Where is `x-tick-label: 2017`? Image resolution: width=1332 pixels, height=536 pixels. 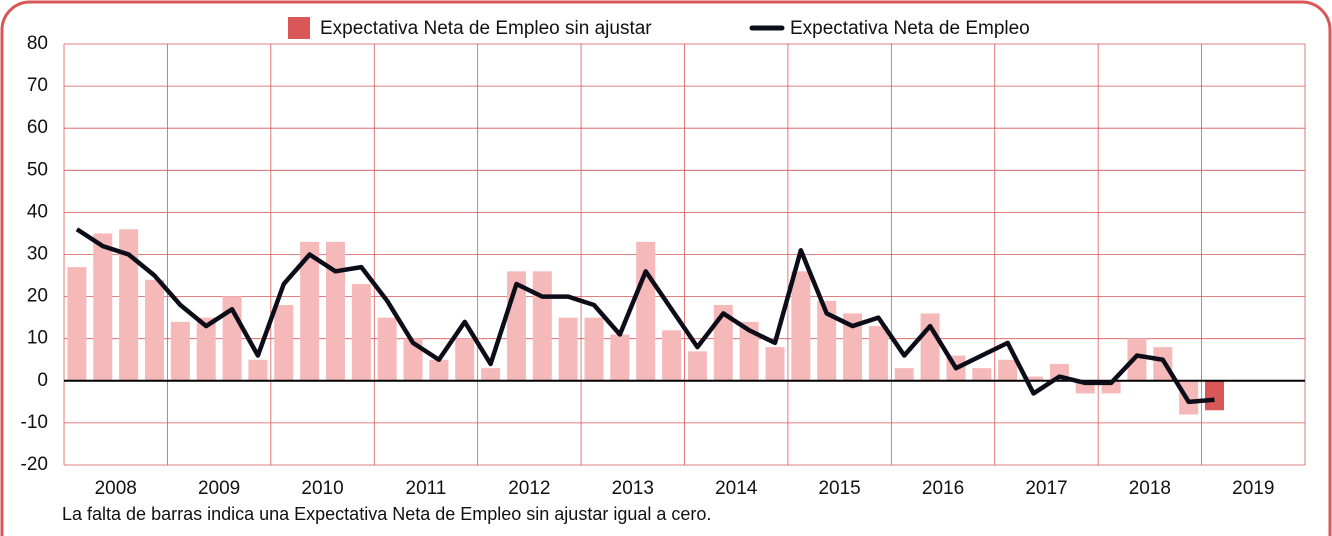 x-tick-label: 2017 is located at coordinates (1046, 488).